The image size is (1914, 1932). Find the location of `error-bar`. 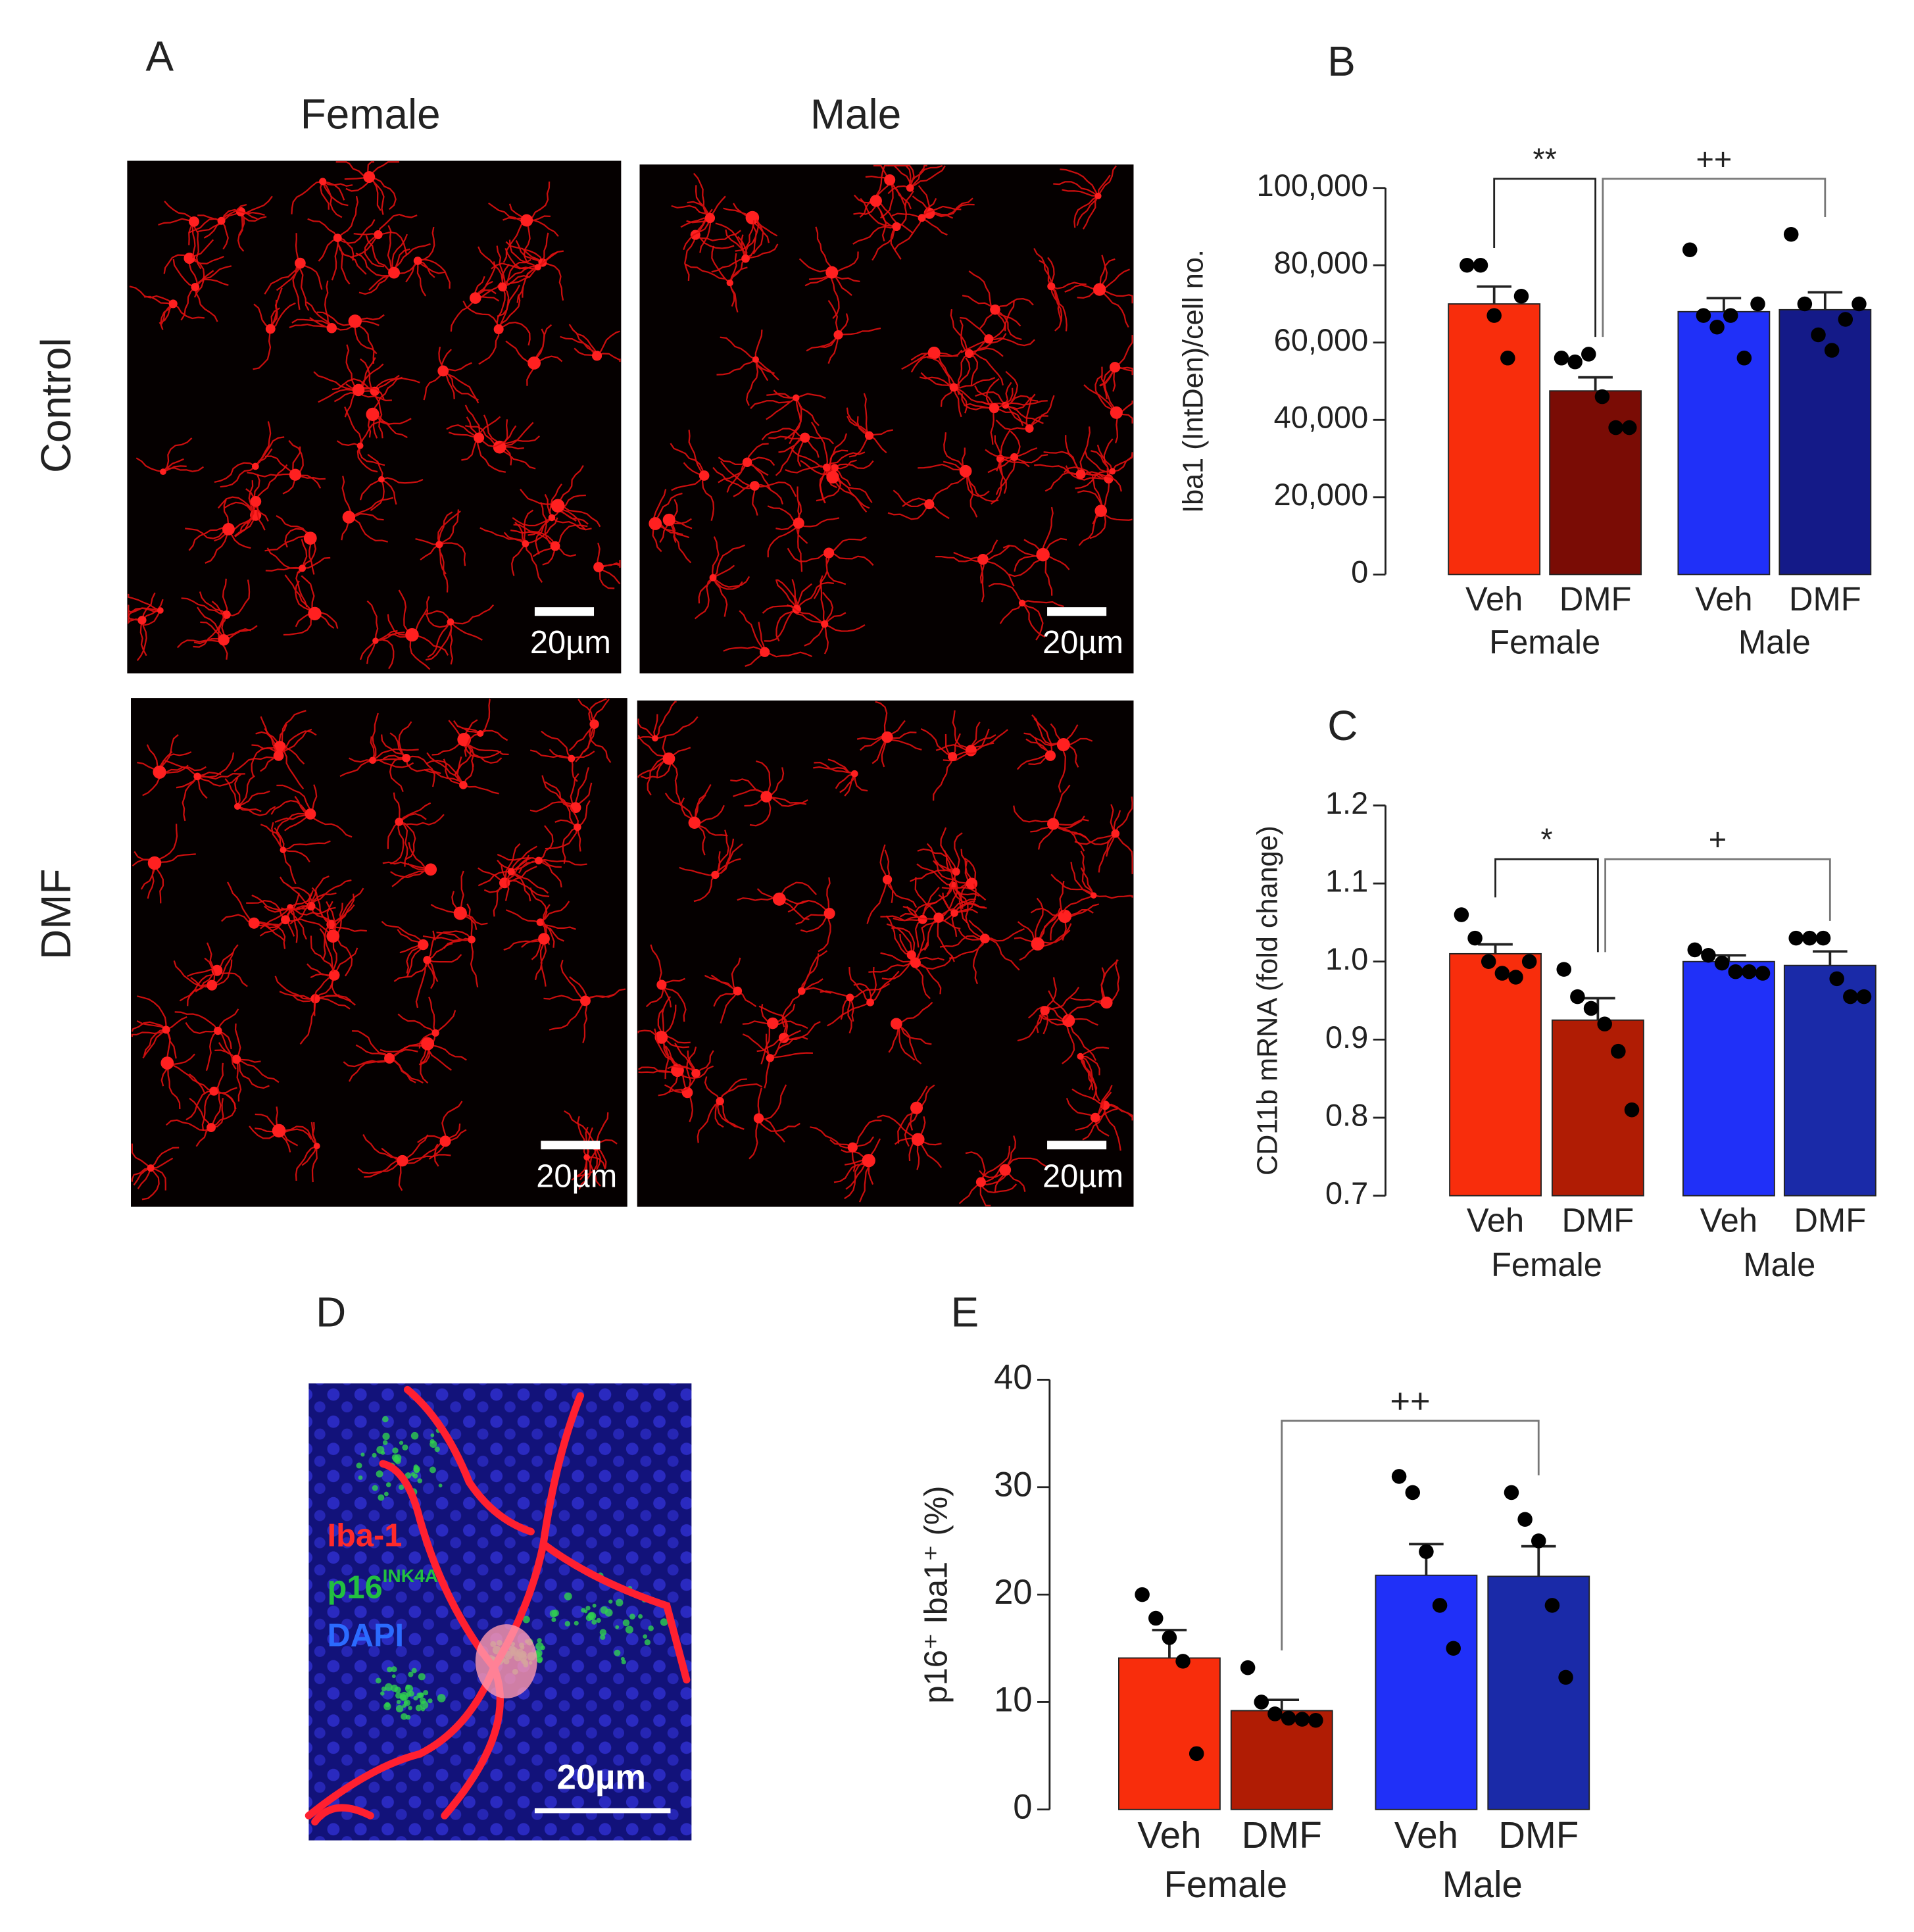

error-bar is located at coordinates (1724, 304).